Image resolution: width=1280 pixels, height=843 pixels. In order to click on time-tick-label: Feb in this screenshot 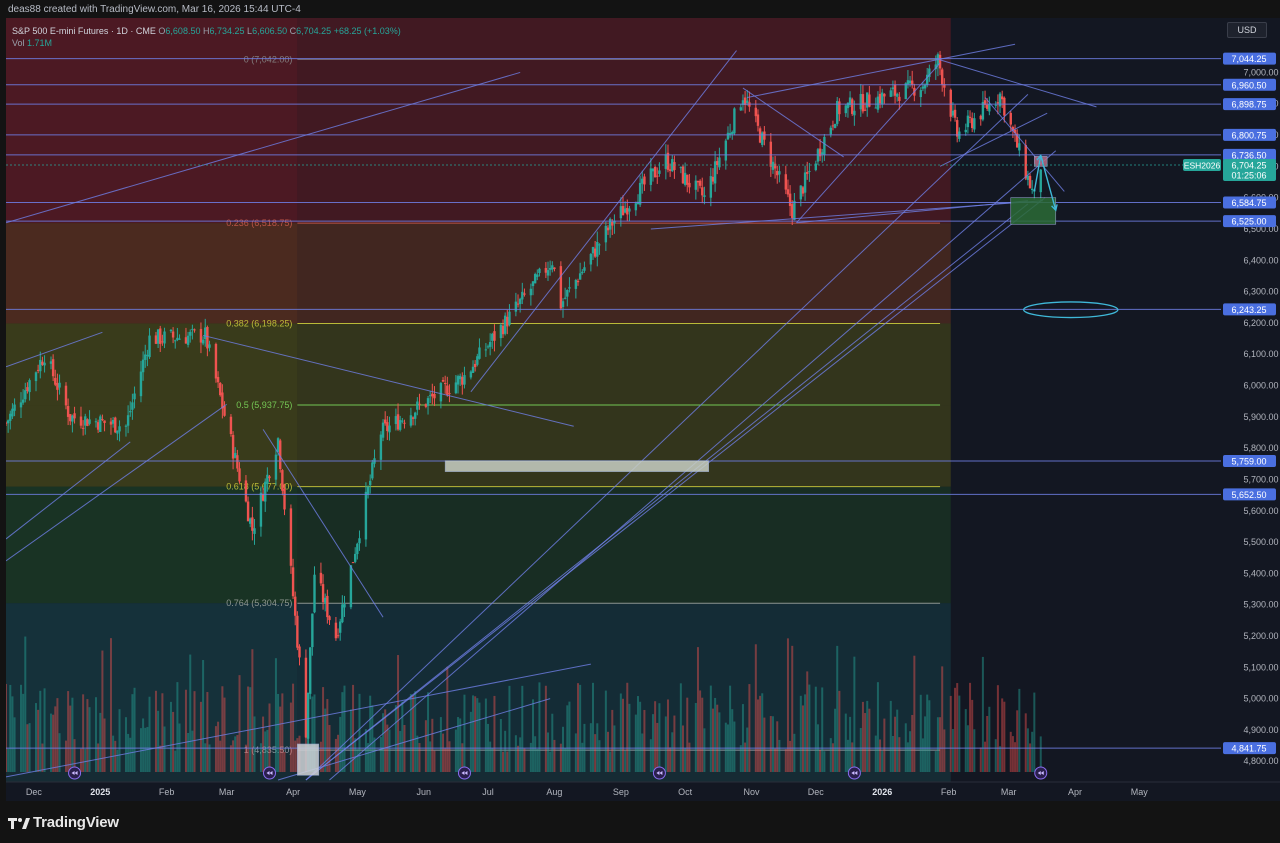, I will do `click(949, 792)`.